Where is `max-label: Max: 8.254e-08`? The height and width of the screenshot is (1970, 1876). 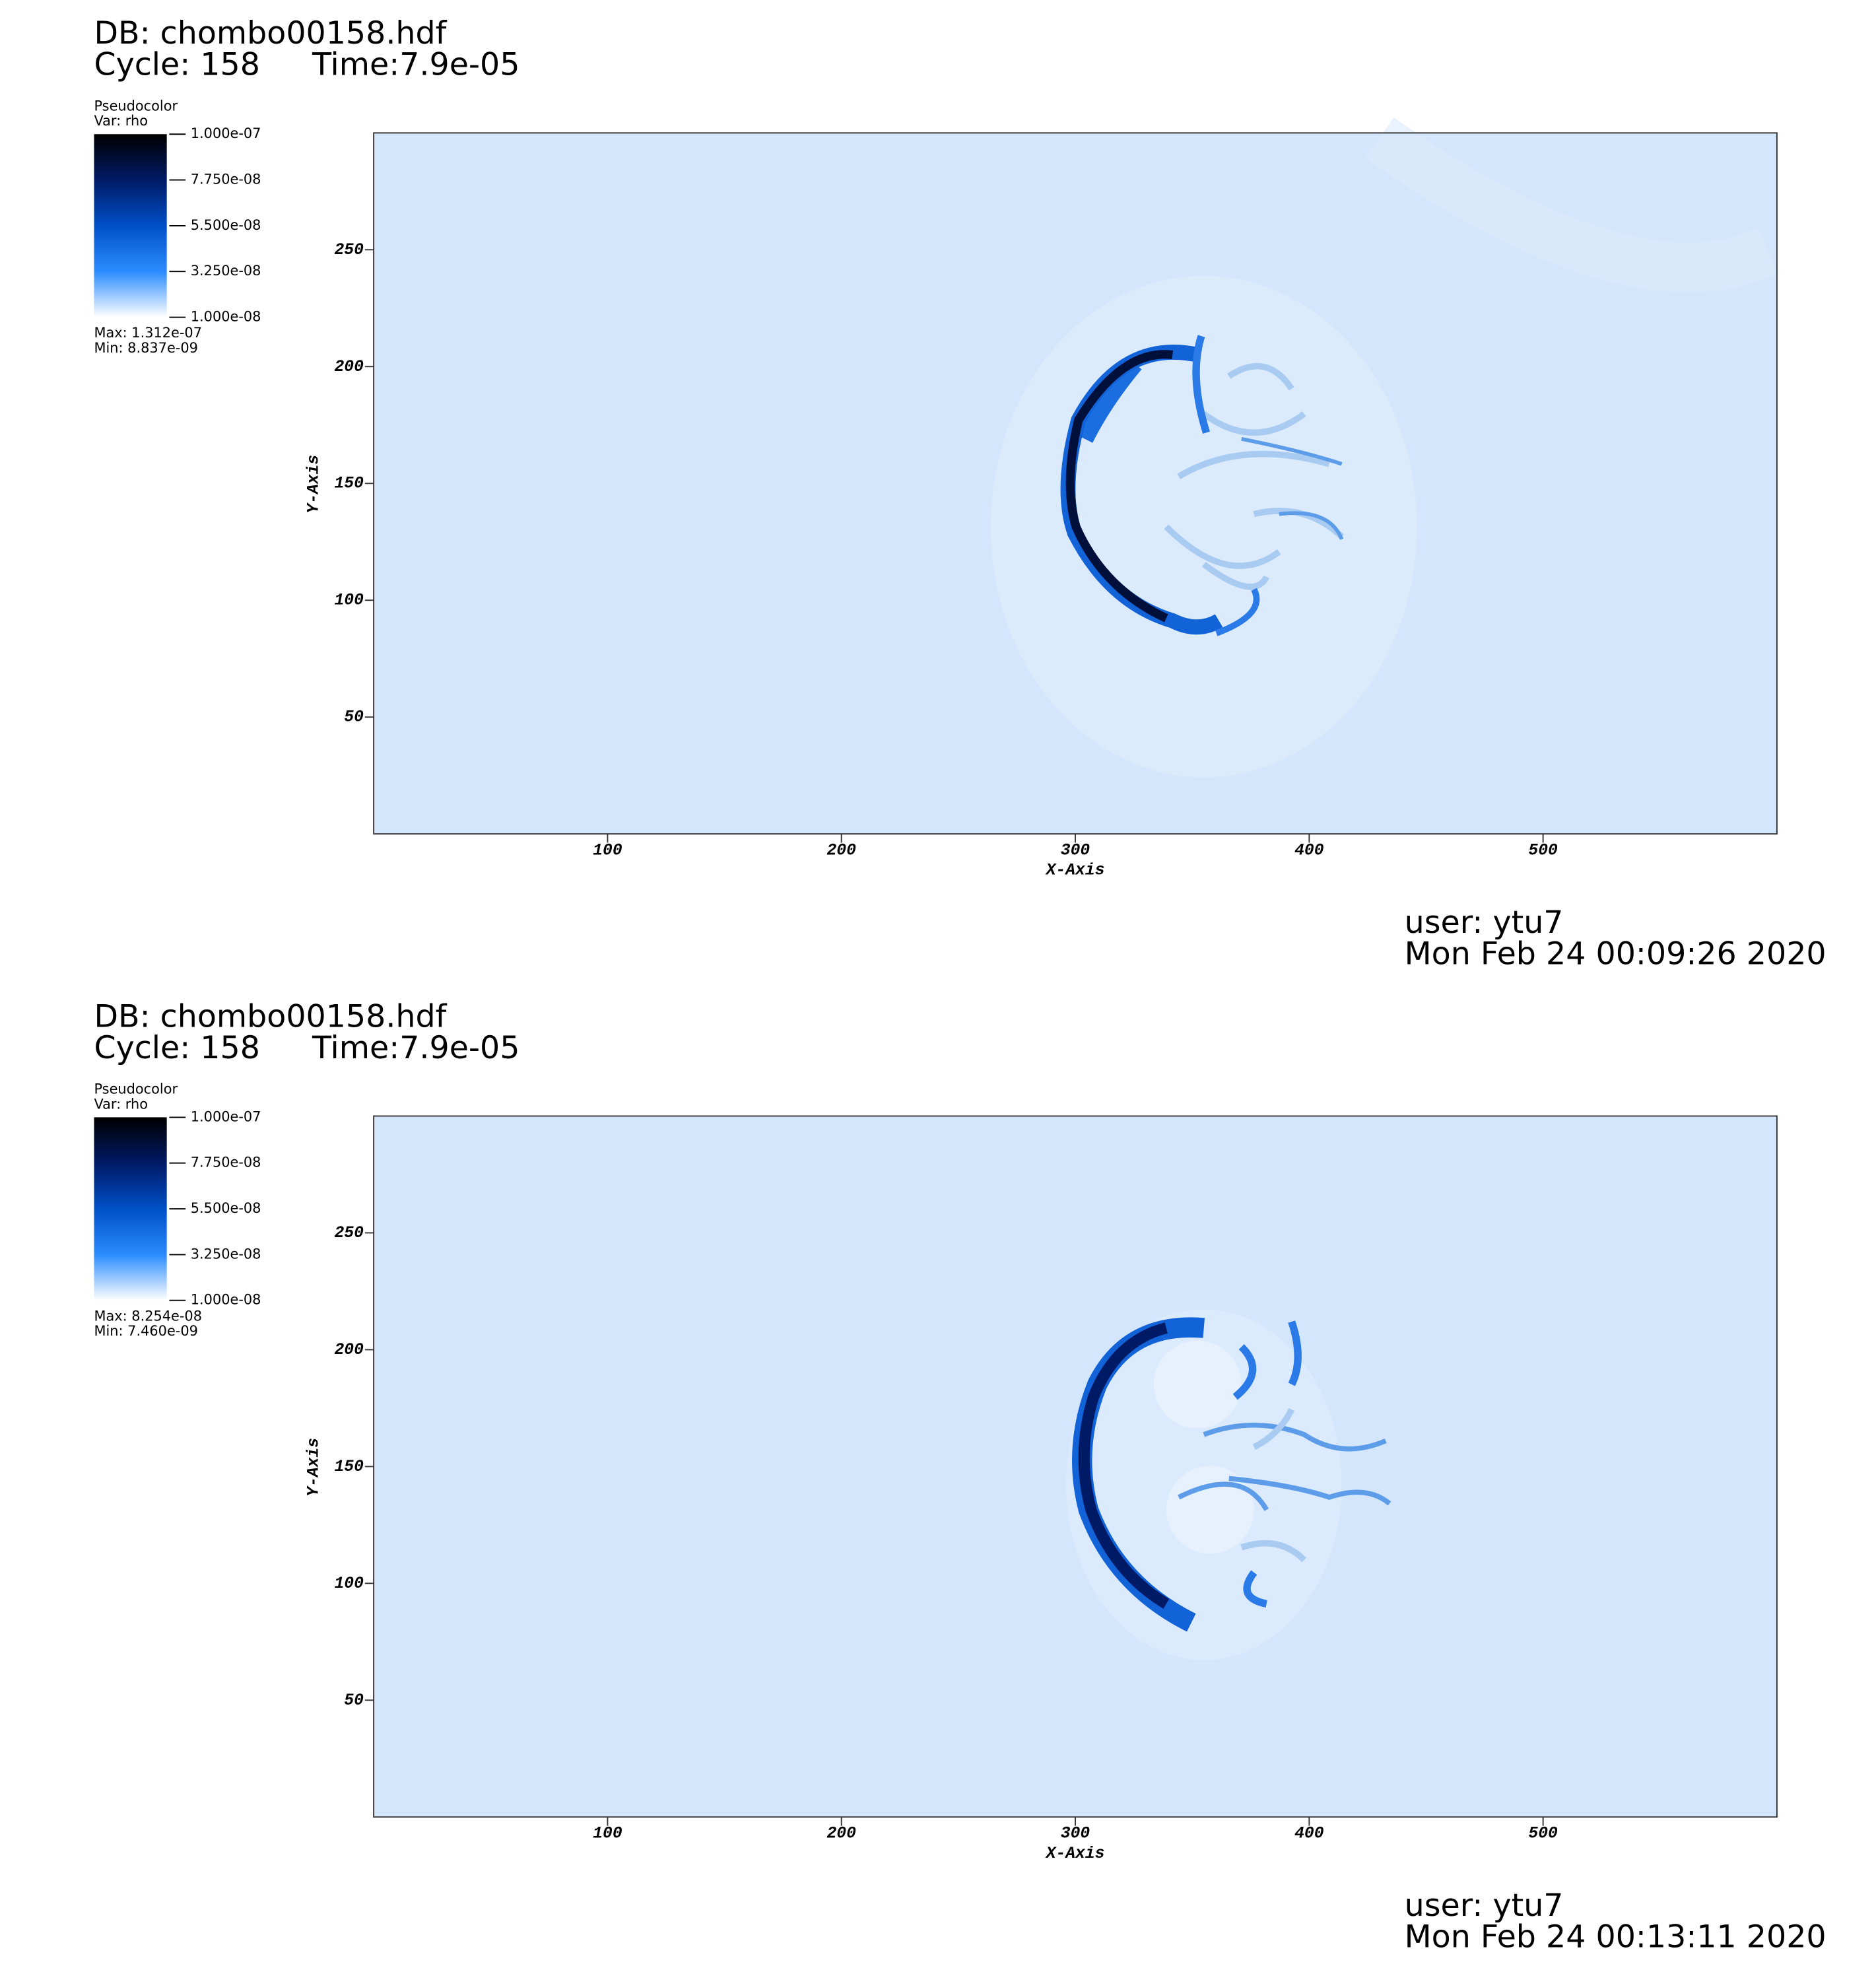 max-label: Max: 8.254e-08 is located at coordinates (148, 1316).